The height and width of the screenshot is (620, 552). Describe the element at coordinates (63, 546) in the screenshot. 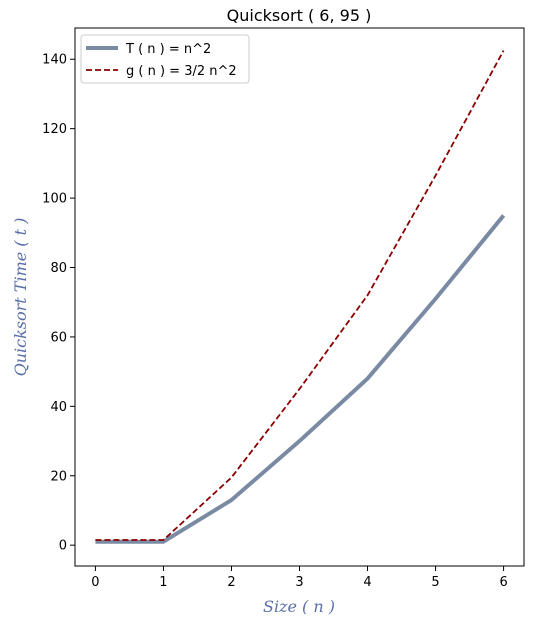

I see `y-tick-label: 0` at that location.